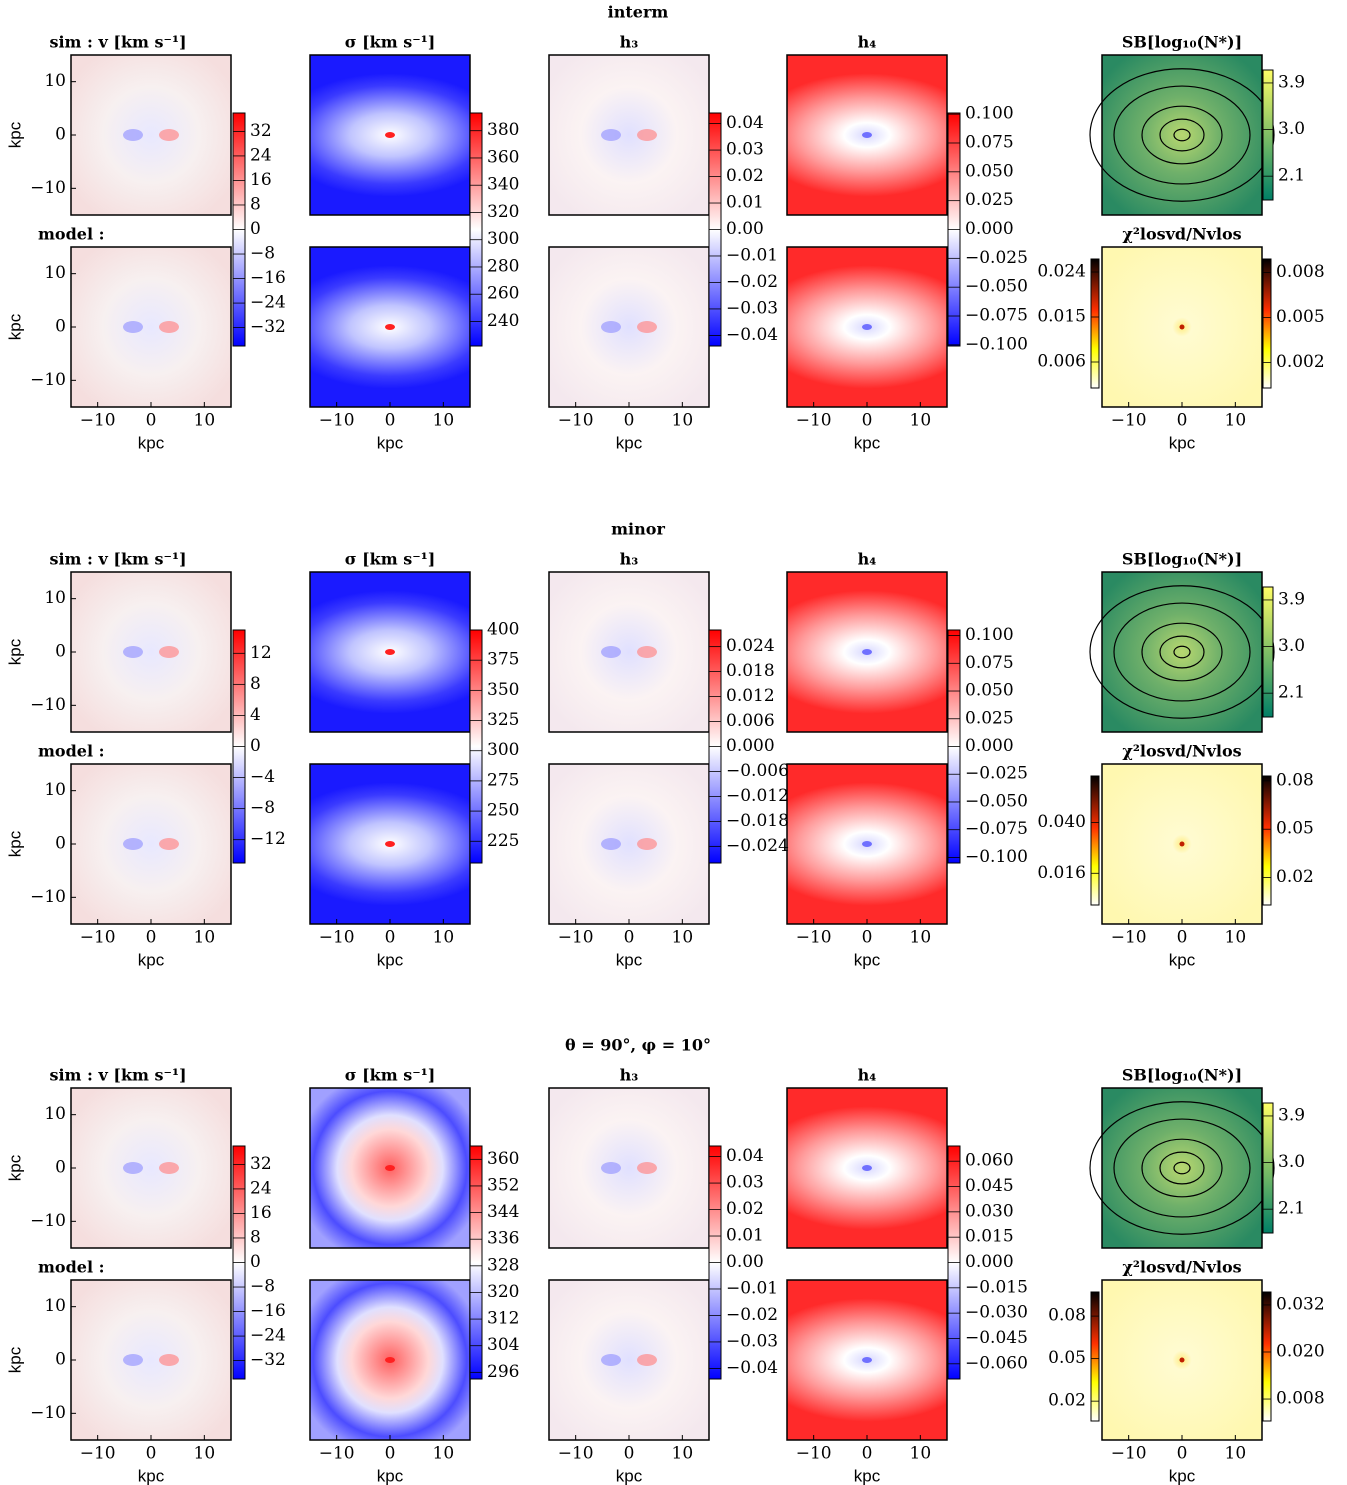  I want to click on colorbar-tick-label: 380, so click(503, 130).